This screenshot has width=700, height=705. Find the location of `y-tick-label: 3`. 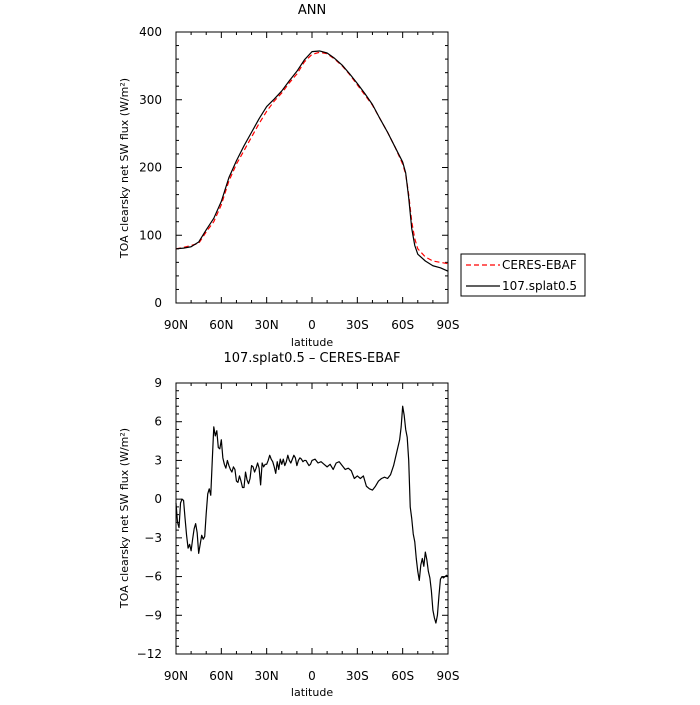

y-tick-label: 3 is located at coordinates (158, 460).